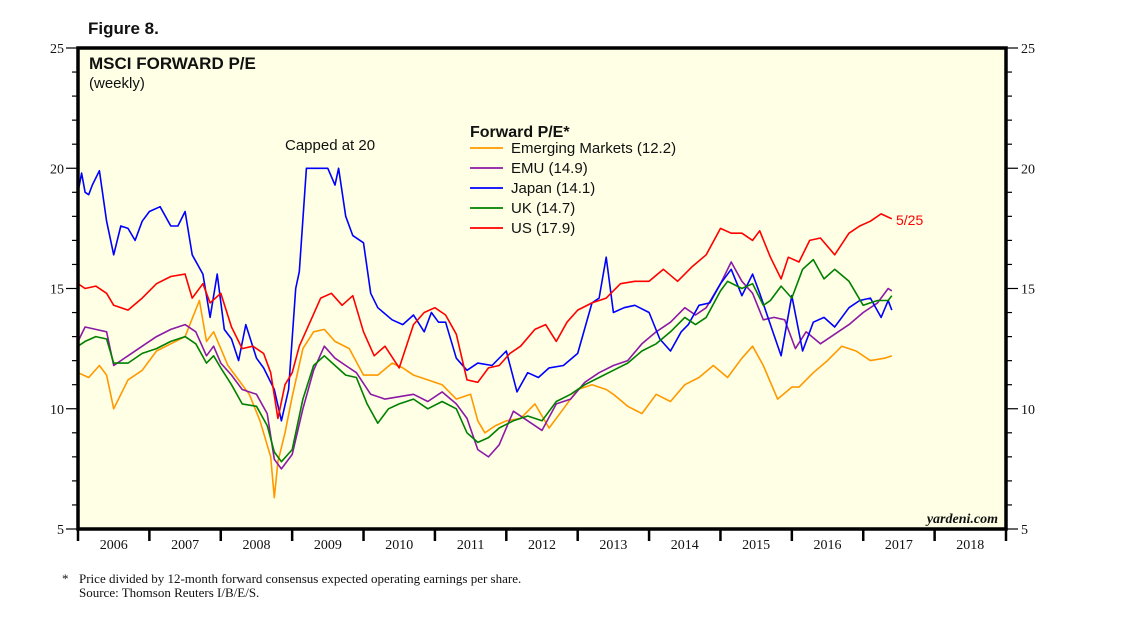  What do you see at coordinates (756, 545) in the screenshot?
I see `x-tick-label: 2015` at bounding box center [756, 545].